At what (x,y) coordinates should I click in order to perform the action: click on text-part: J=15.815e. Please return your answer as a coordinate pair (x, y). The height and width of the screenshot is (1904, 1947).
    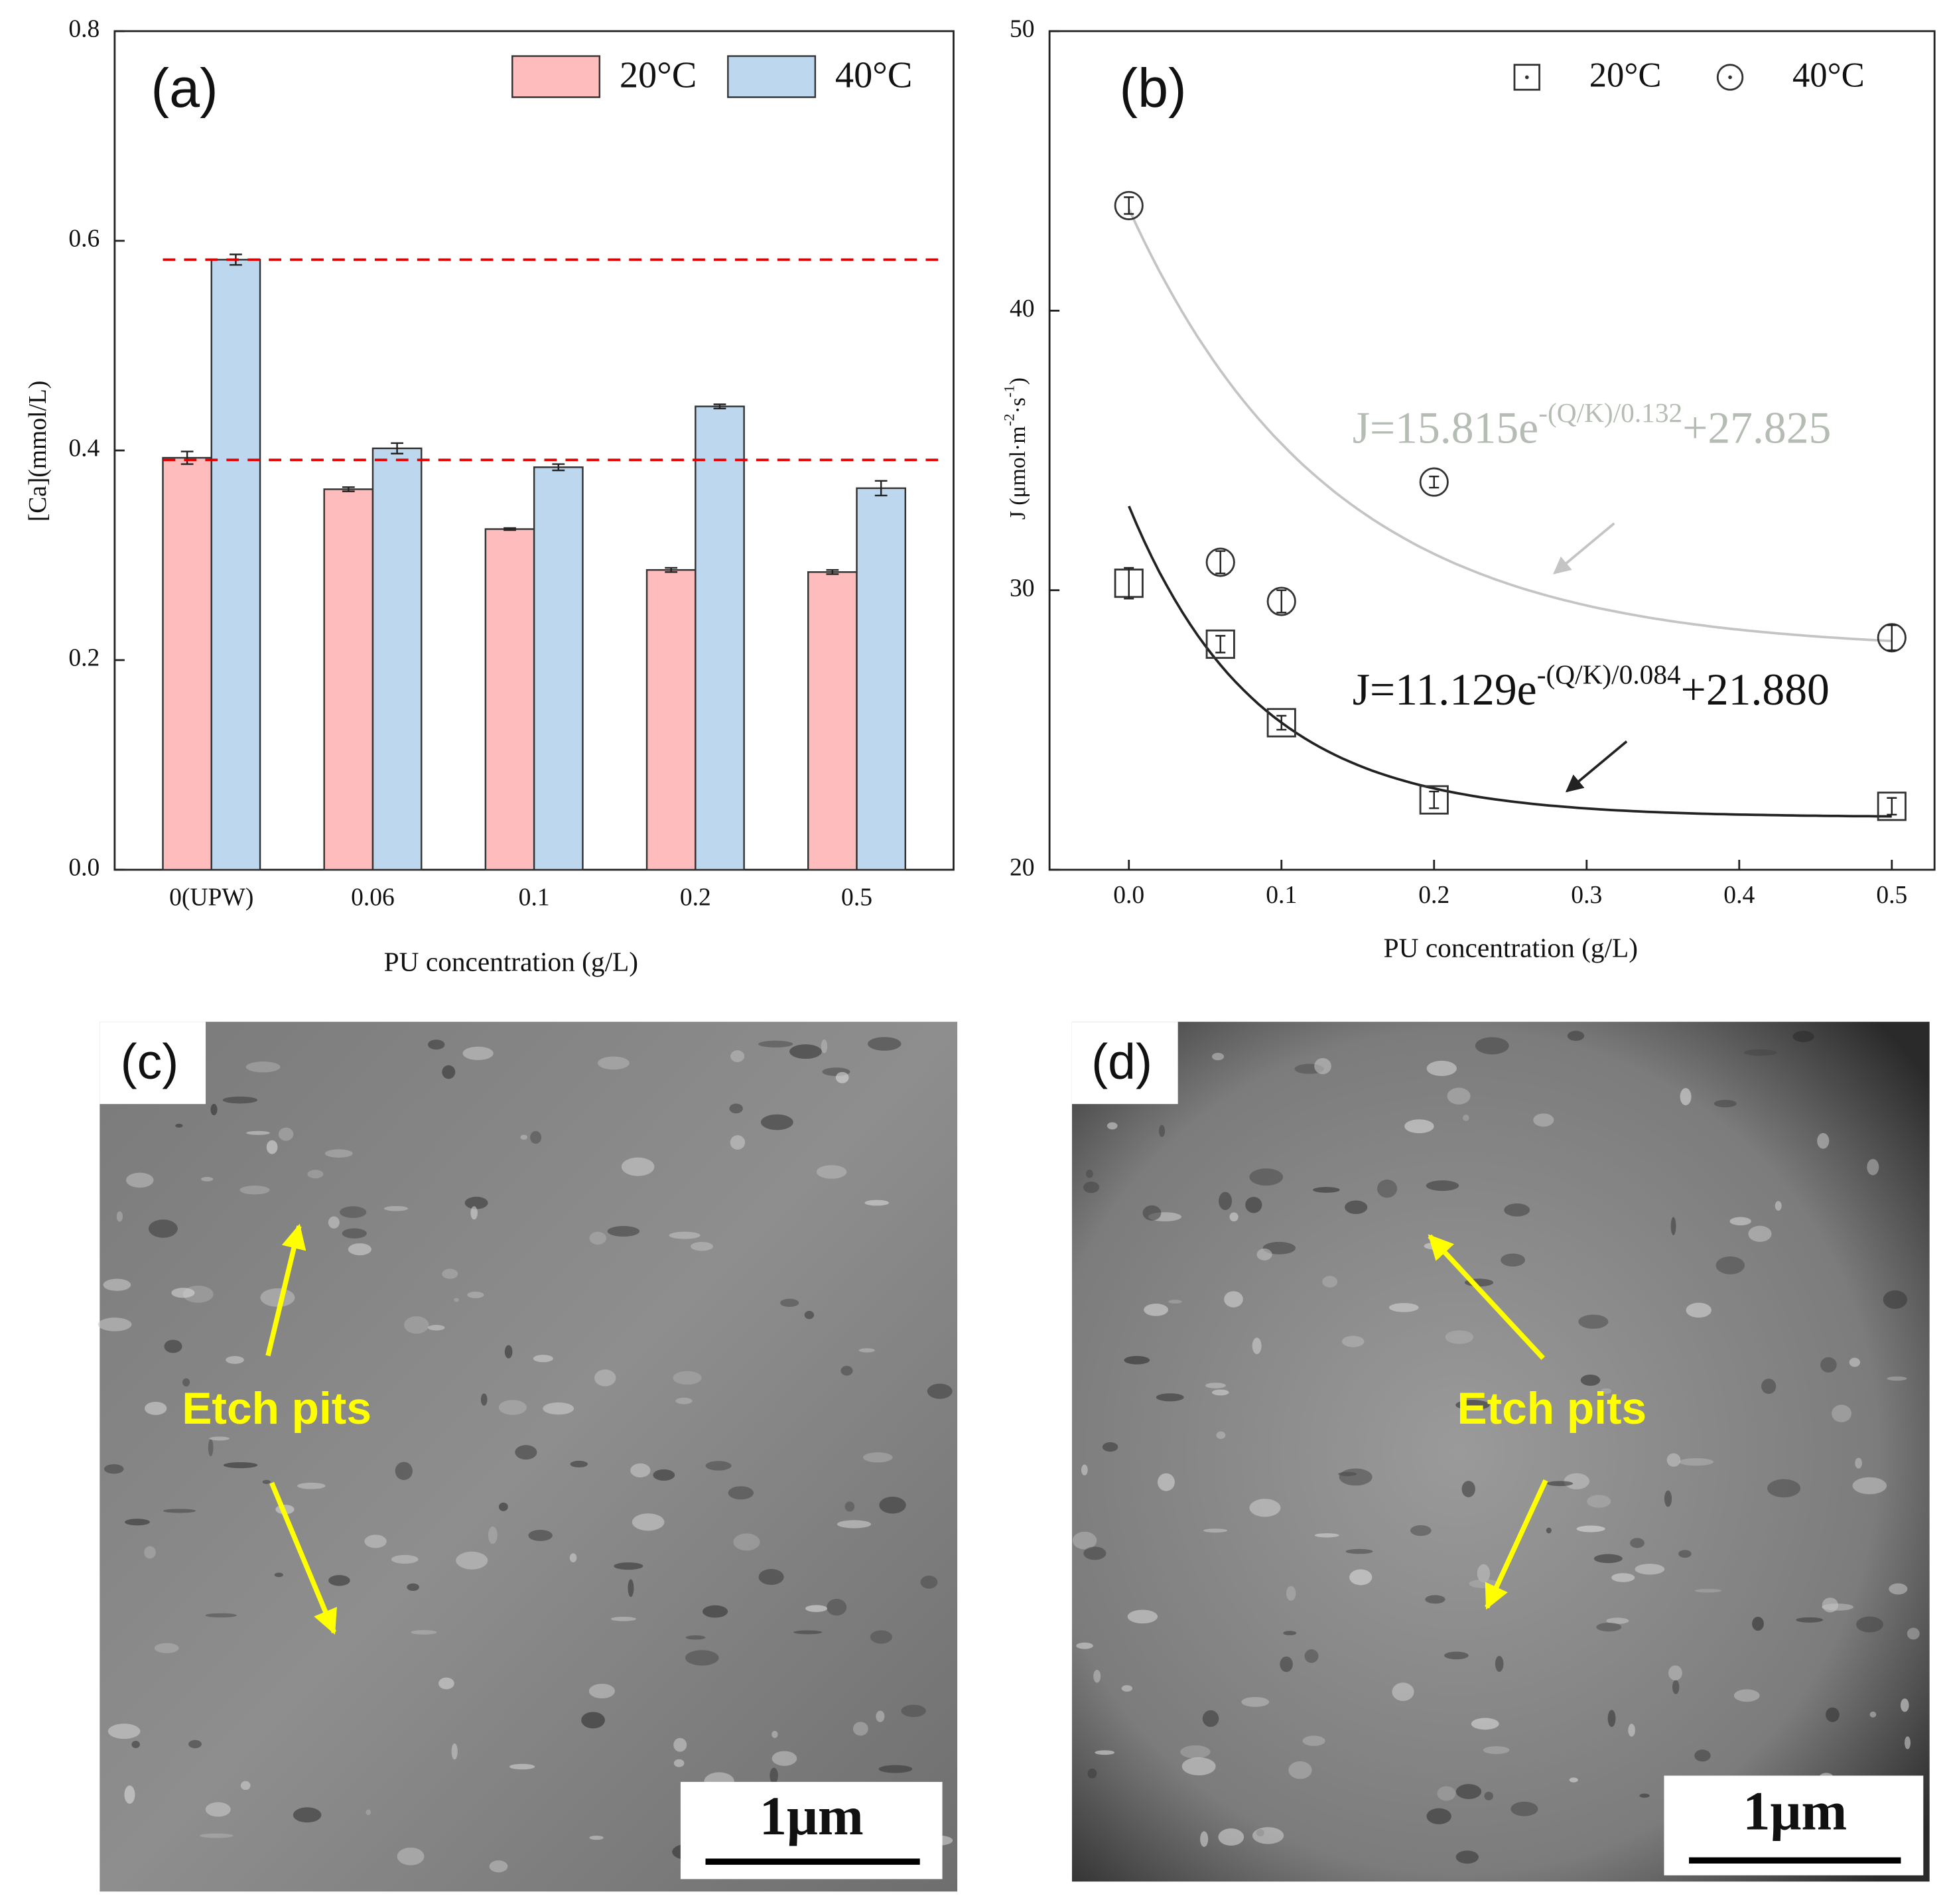
    Looking at the image, I should click on (1446, 428).